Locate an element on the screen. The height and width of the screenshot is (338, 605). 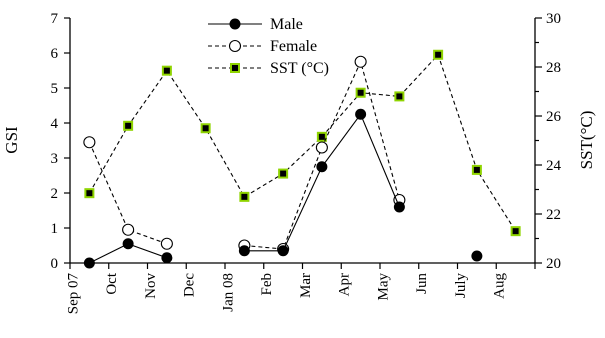
legend-male-marker is located at coordinates (235, 24).